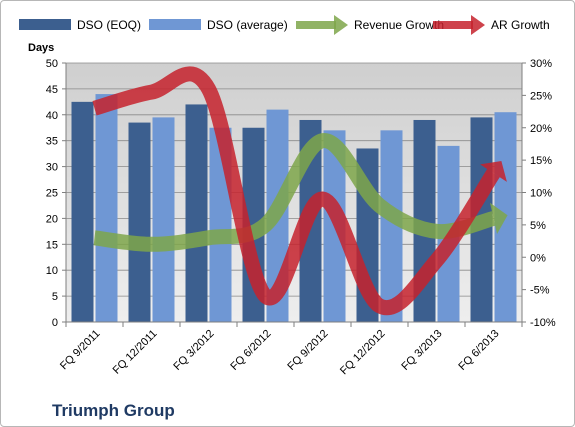 The width and height of the screenshot is (575, 427). I want to click on legend-arrow-revenue-growth, so click(341, 25).